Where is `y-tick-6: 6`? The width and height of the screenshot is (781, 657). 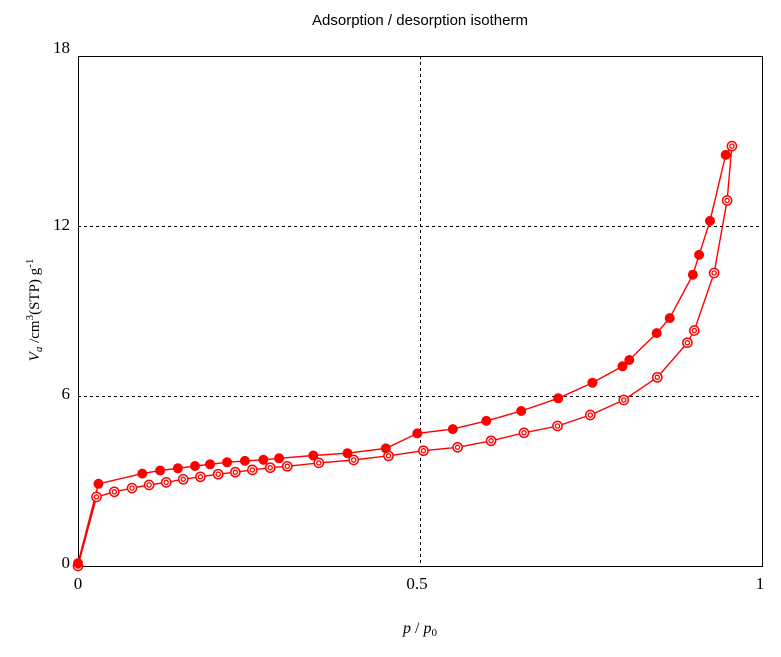
y-tick-6: 6 is located at coordinates (66, 393).